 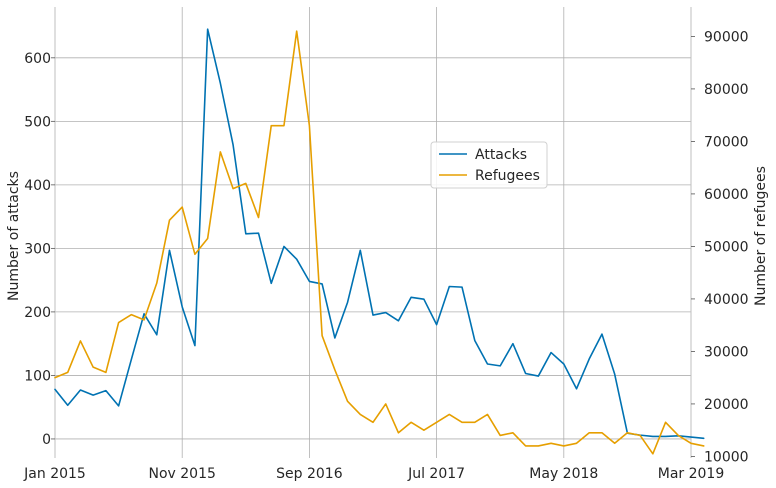 I want to click on left-tick: 600, so click(x=39, y=59).